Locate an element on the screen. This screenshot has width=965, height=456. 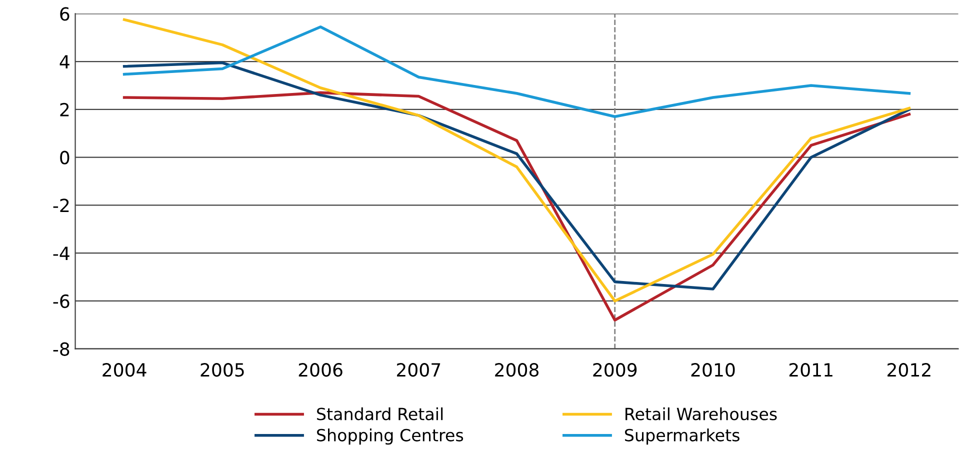
x-tick-label: 2005 is located at coordinates (222, 370).